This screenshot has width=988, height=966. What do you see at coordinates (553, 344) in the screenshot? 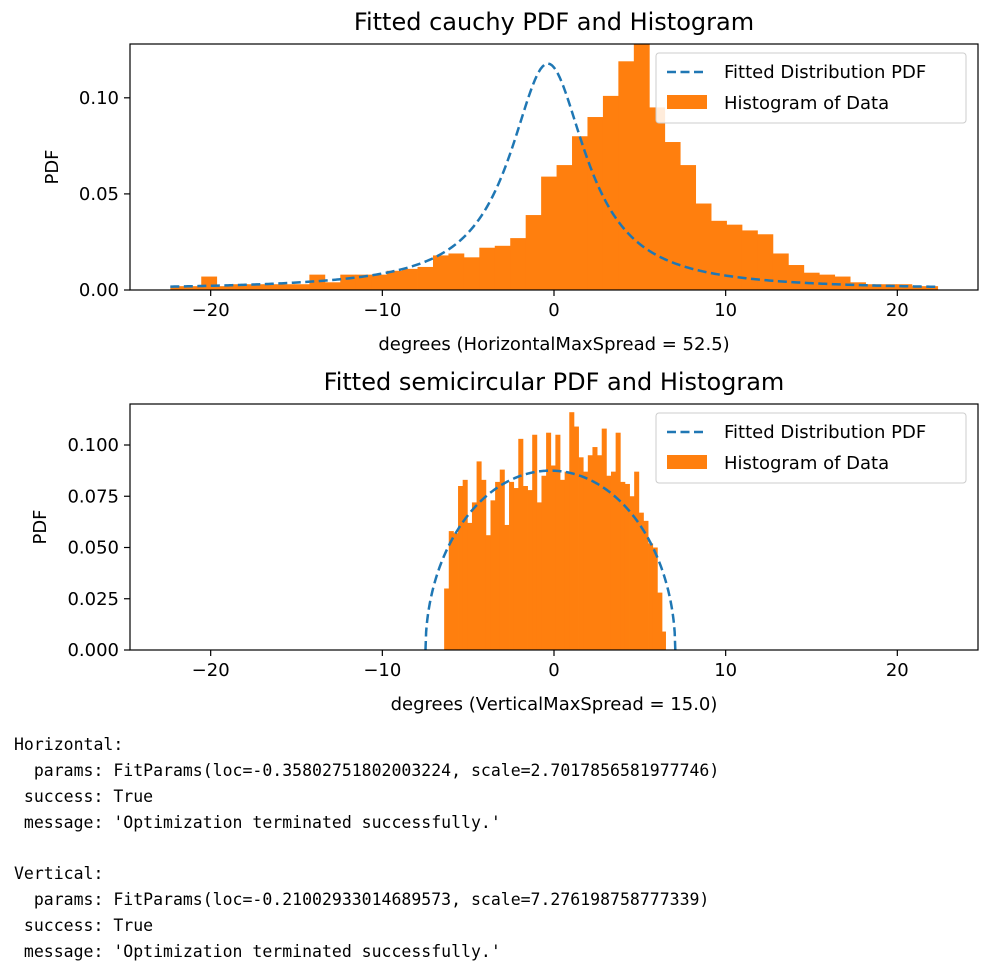
I see `x-axis-label: degrees (HorizontalMaxSpread = 52.5)` at bounding box center [553, 344].